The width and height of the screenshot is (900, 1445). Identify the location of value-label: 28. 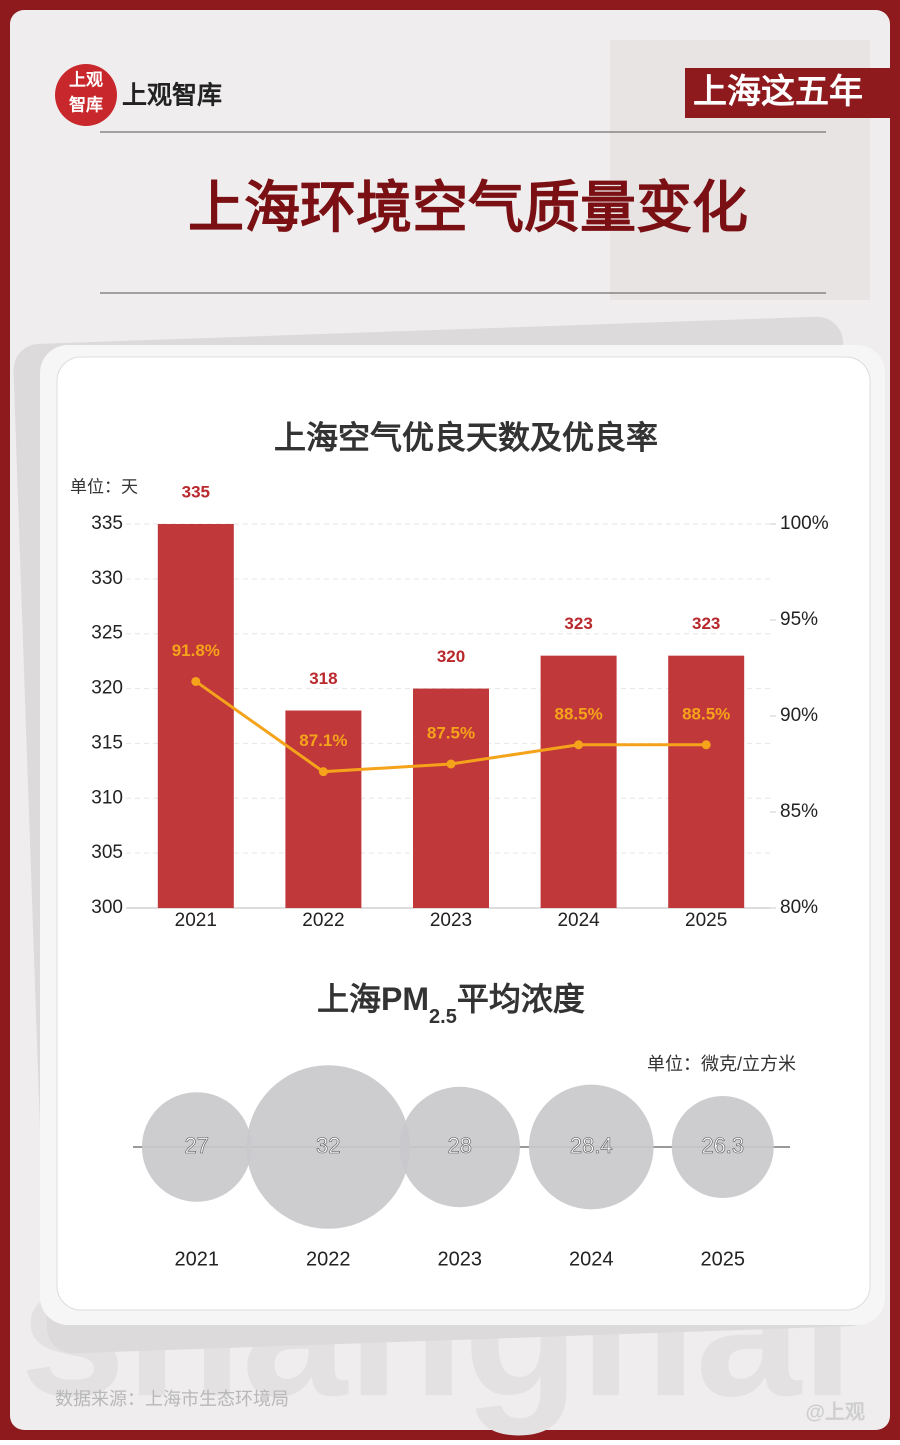
(460, 1145).